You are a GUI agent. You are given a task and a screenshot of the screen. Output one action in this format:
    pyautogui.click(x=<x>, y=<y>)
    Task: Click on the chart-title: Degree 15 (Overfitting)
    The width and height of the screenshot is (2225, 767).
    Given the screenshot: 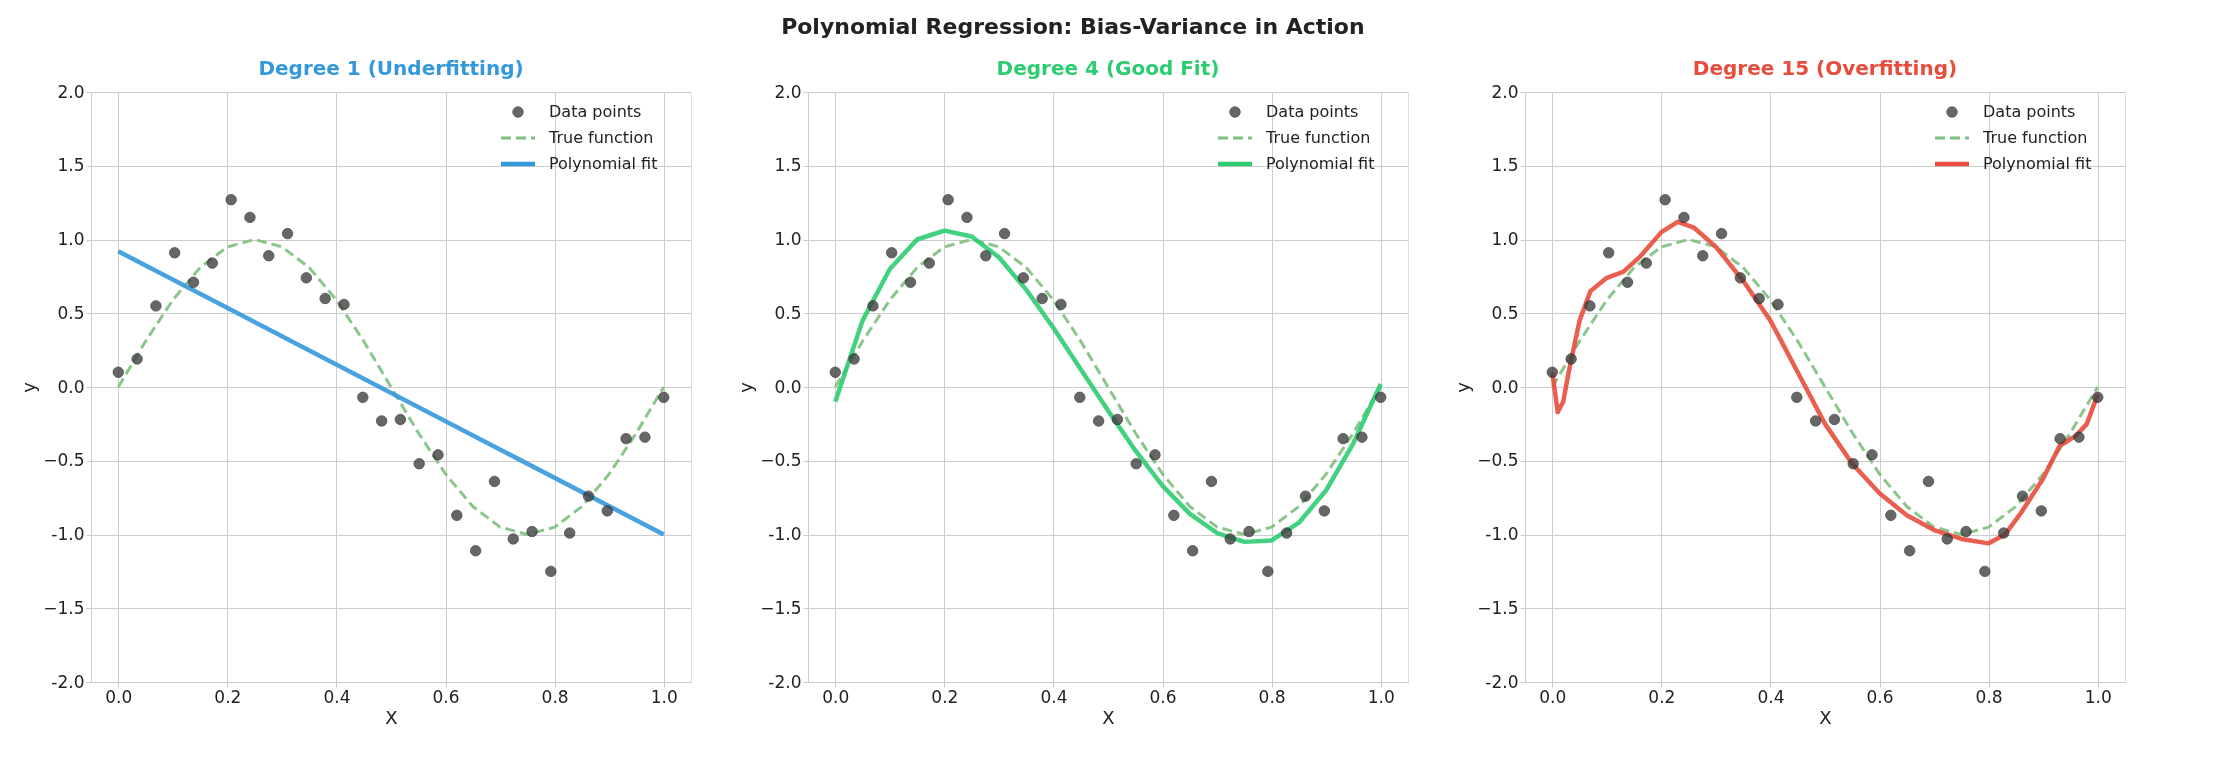 What is the action you would take?
    pyautogui.click(x=1825, y=68)
    